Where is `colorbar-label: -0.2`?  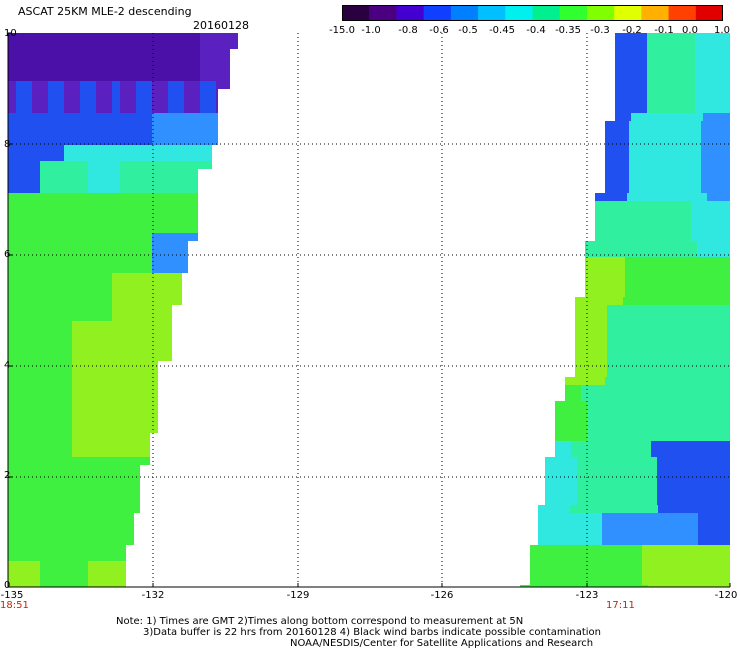
colorbar-label: -0.2 is located at coordinates (632, 30).